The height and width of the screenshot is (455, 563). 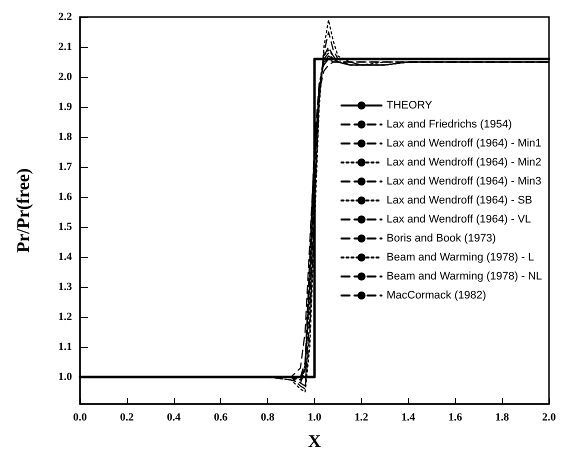 I want to click on y-tick-label: 1.2, so click(x=65, y=317).